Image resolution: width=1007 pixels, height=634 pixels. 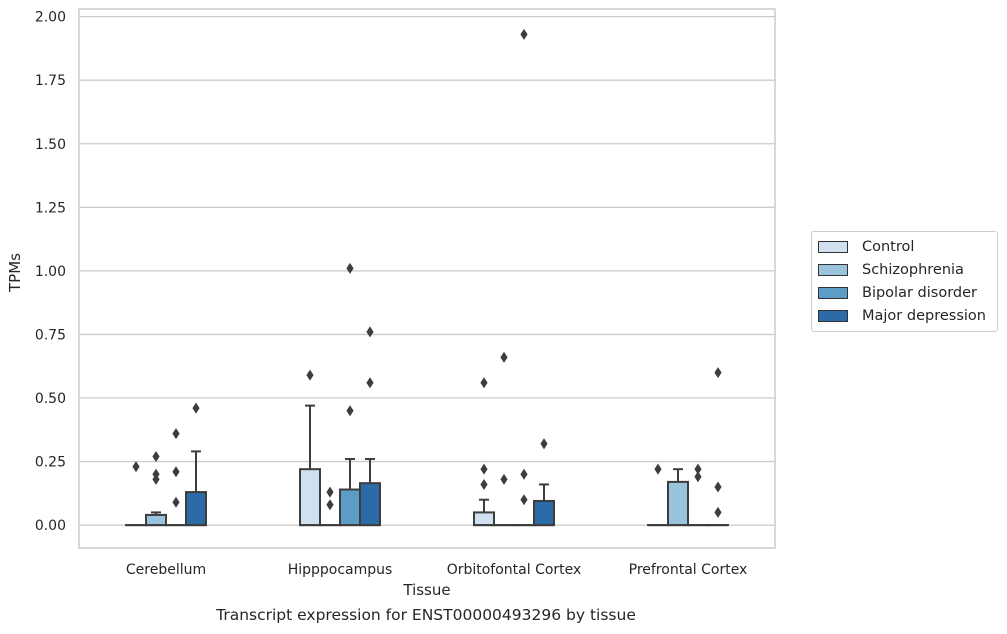 What do you see at coordinates (913, 269) in the screenshot?
I see `legend-label-schizophrenia: Schizophrenia` at bounding box center [913, 269].